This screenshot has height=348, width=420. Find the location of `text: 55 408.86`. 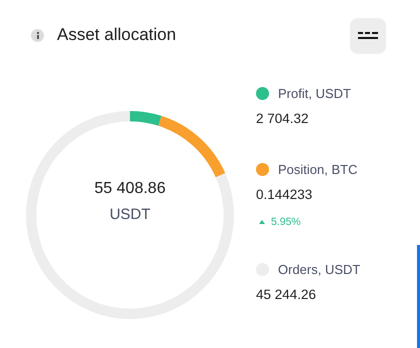

text: 55 408.86 is located at coordinates (130, 189).